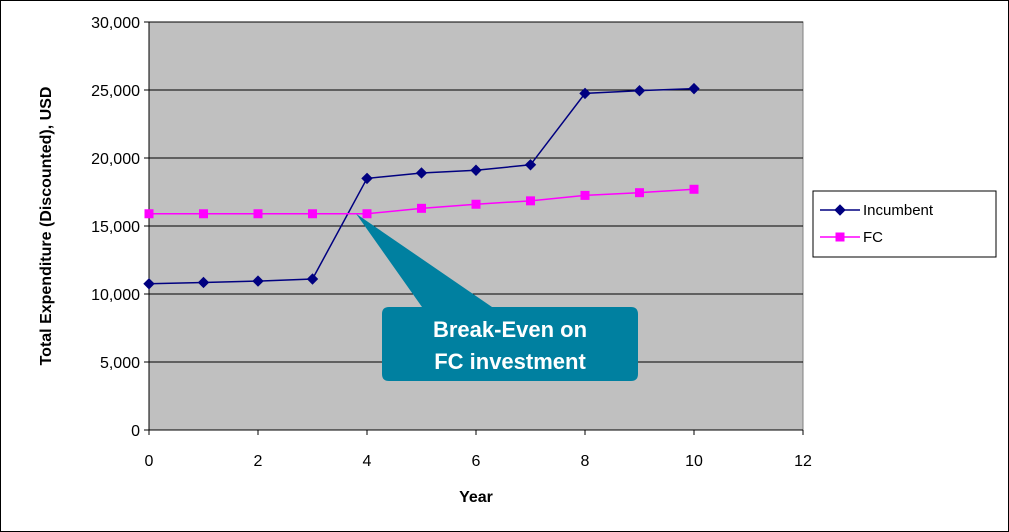 The width and height of the screenshot is (1009, 532). I want to click on legend-box, so click(904, 224).